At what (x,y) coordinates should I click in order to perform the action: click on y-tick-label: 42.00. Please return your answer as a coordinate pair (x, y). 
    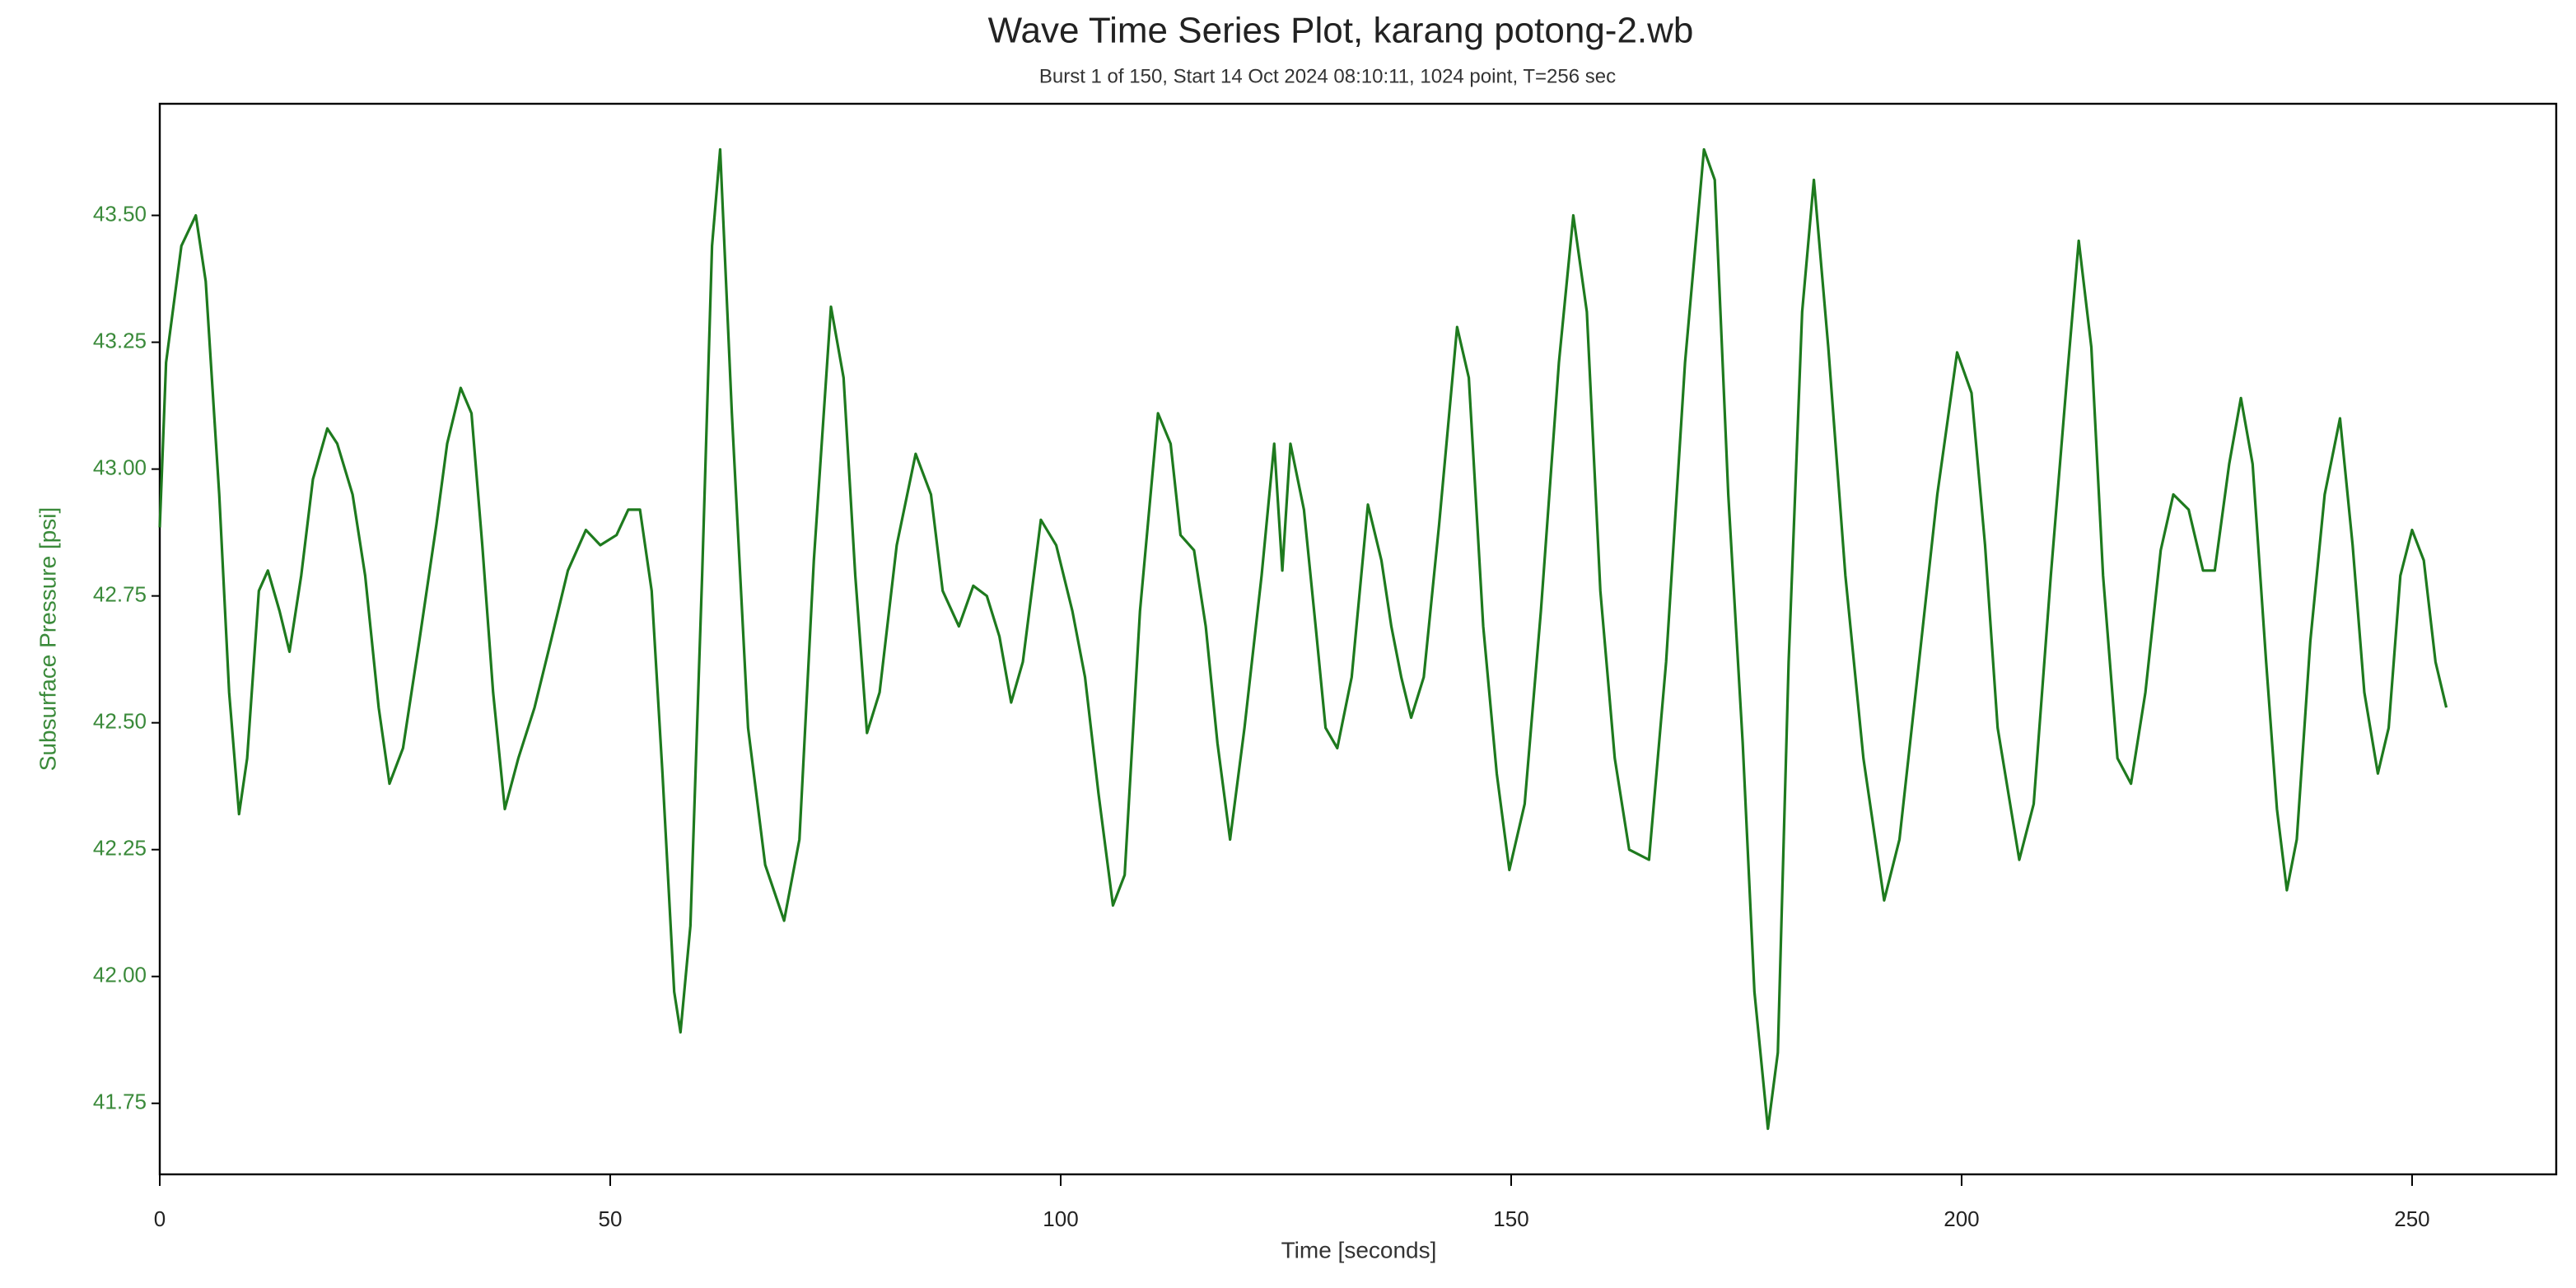
    Looking at the image, I should click on (120, 975).